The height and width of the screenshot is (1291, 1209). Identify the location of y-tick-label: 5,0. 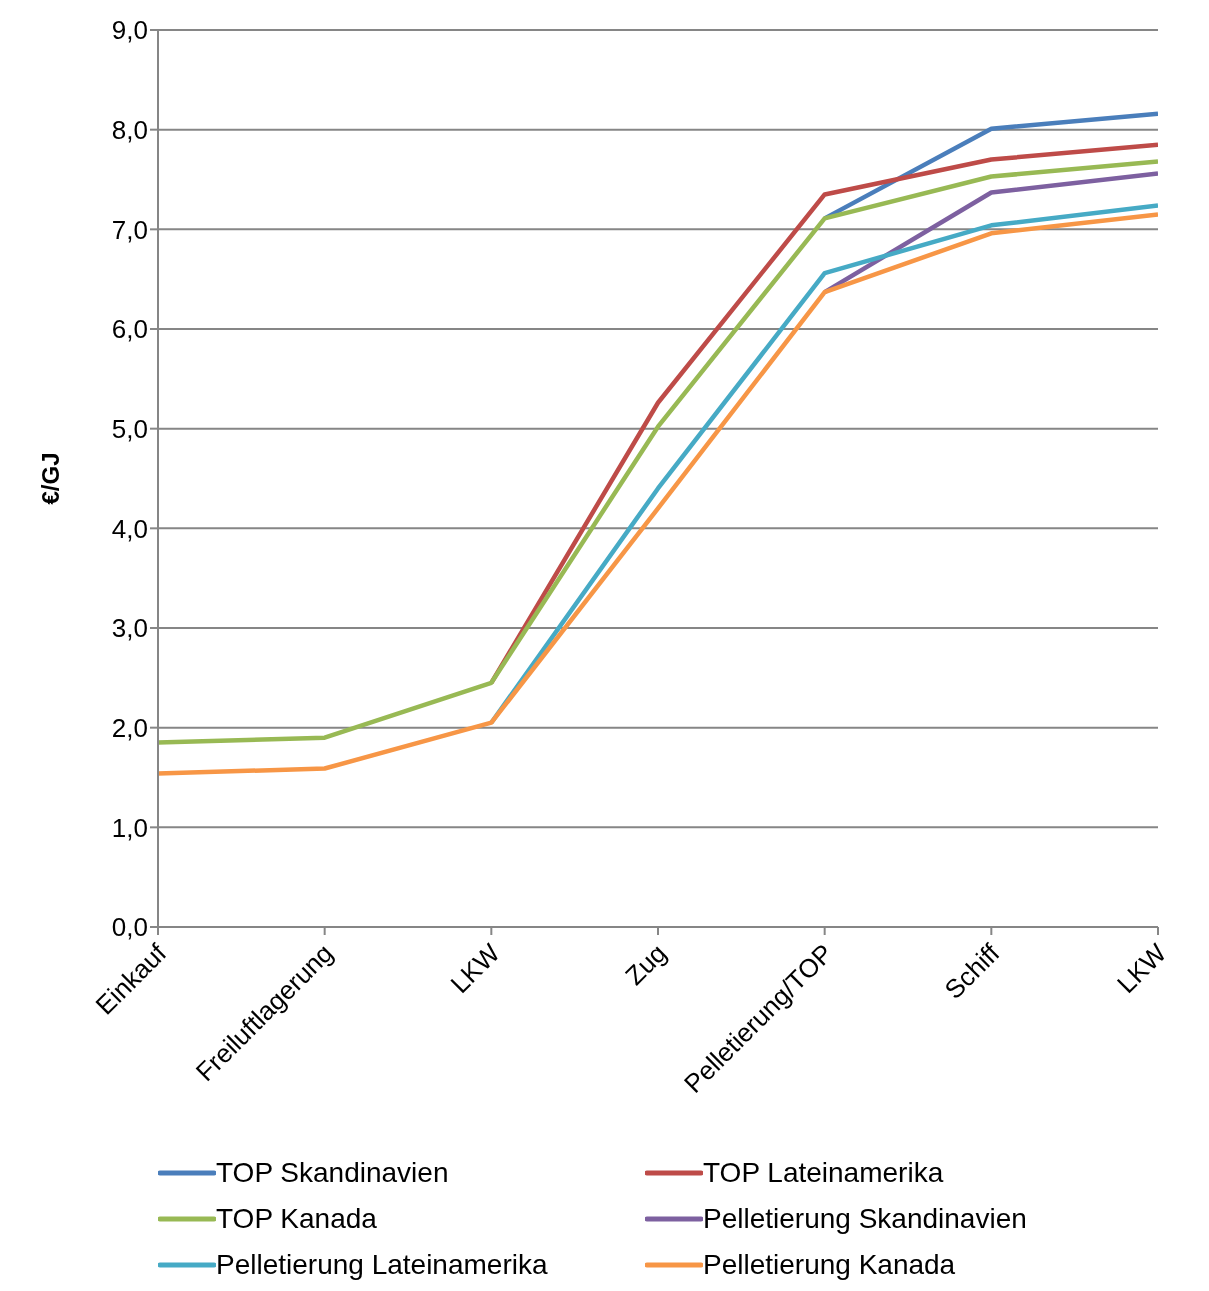
(129, 428).